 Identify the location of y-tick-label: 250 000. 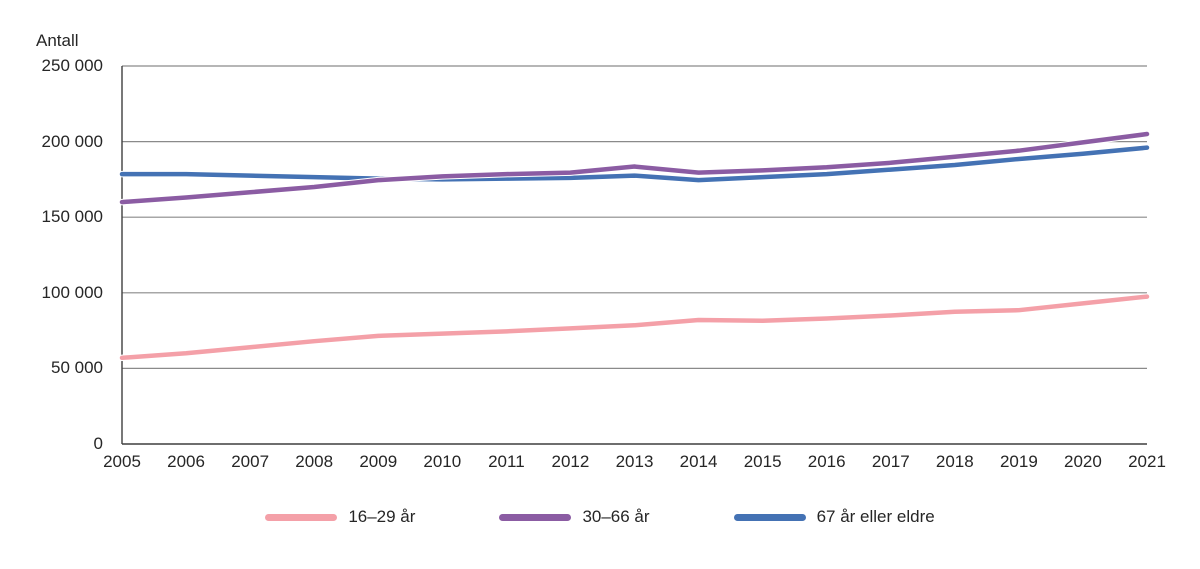
(72, 65).